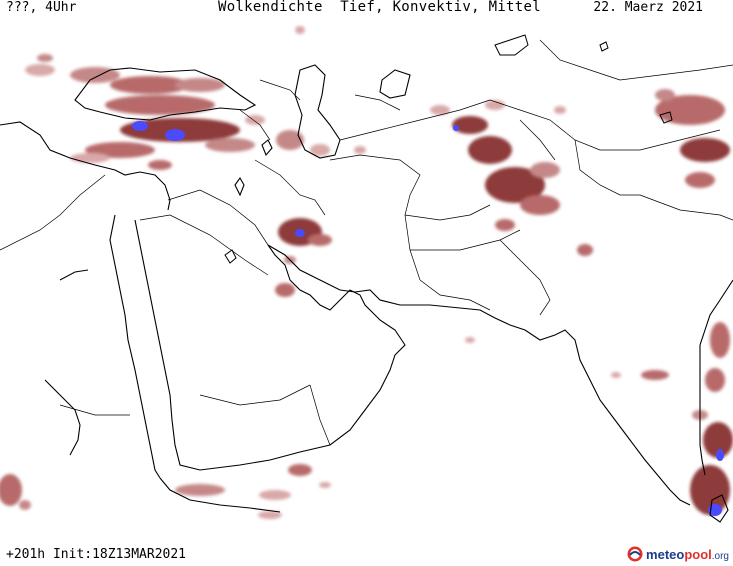 This screenshot has width=733, height=566. What do you see at coordinates (96, 554) in the screenshot?
I see `forecast-run-label: +201h Init:18Z13MAR2021` at bounding box center [96, 554].